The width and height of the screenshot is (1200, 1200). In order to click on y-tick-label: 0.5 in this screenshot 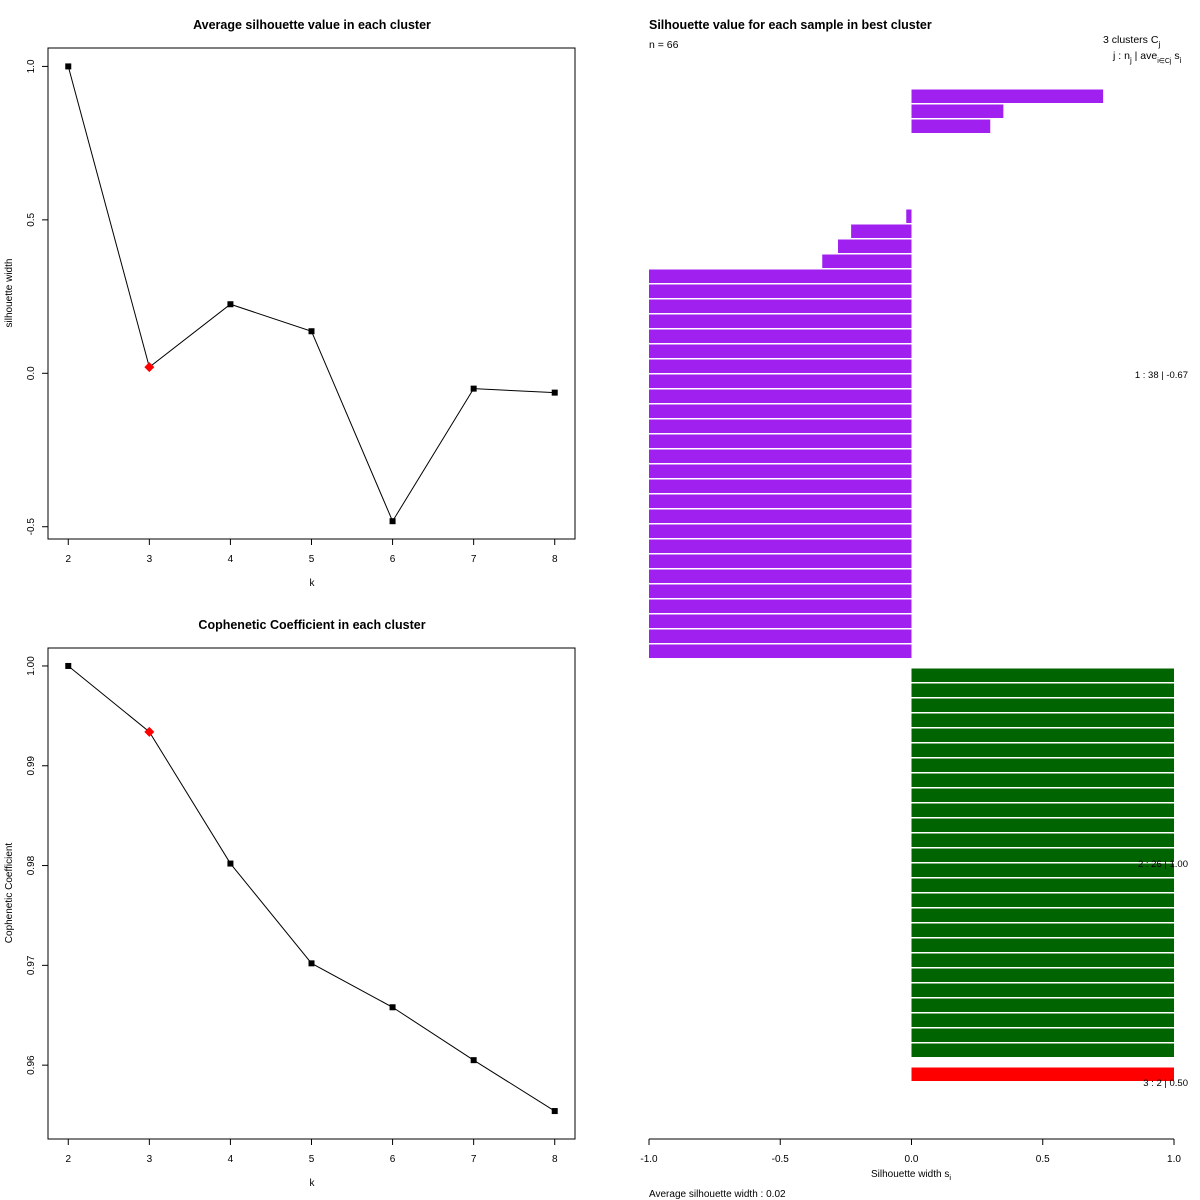, I will do `click(31, 219)`.